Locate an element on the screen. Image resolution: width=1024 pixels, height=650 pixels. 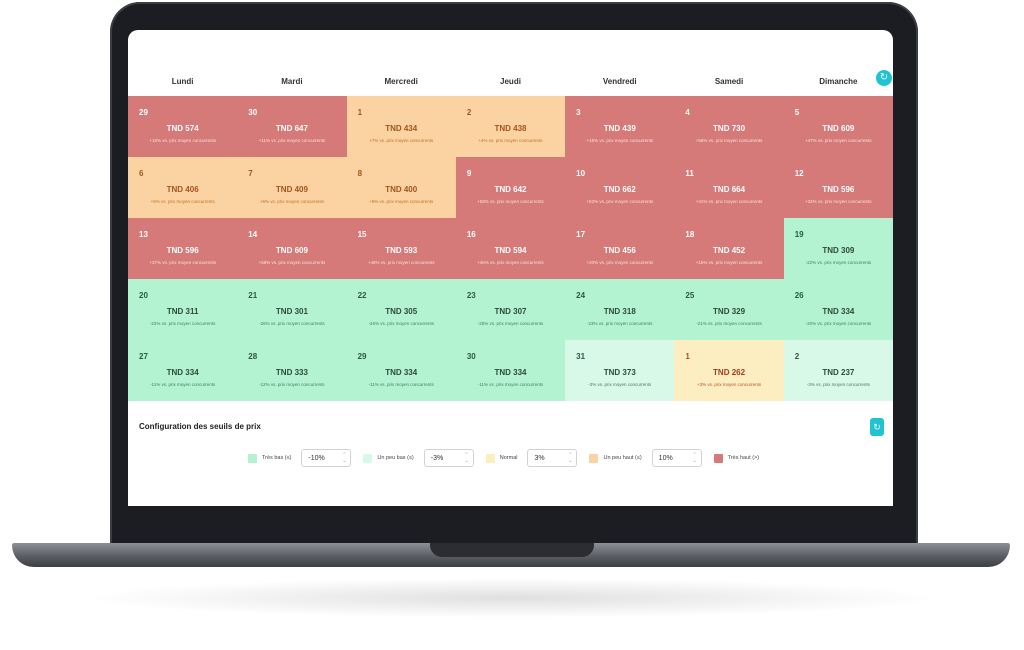
calendar-day-cell: 5 TND 609 +47% vs. prix moyen concurrents is located at coordinates (838, 126).